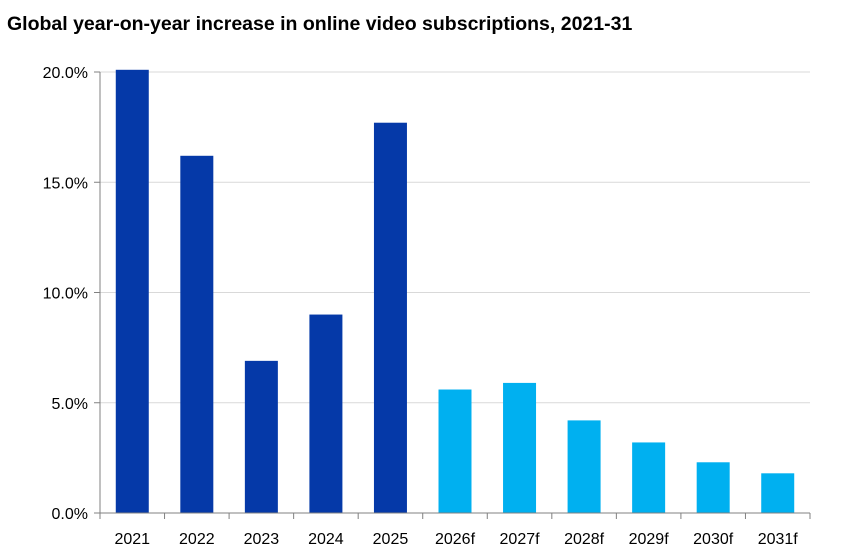 Image resolution: width=860 pixels, height=552 pixels. I want to click on y-tick-label: 20.0%, so click(65, 73).